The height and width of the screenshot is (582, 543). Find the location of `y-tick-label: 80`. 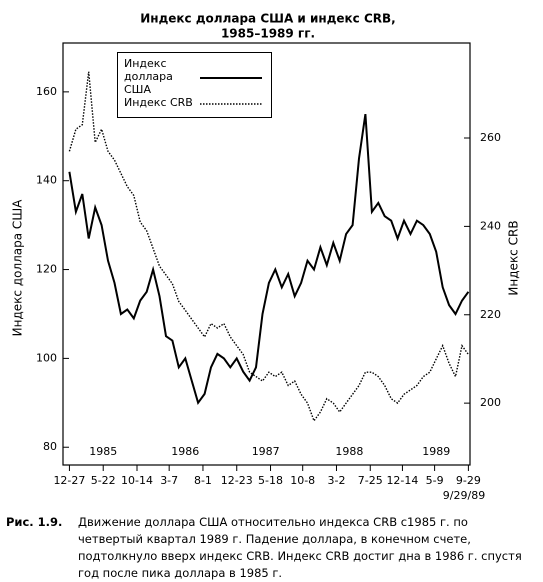

y-tick-label: 80 is located at coordinates (50, 446).